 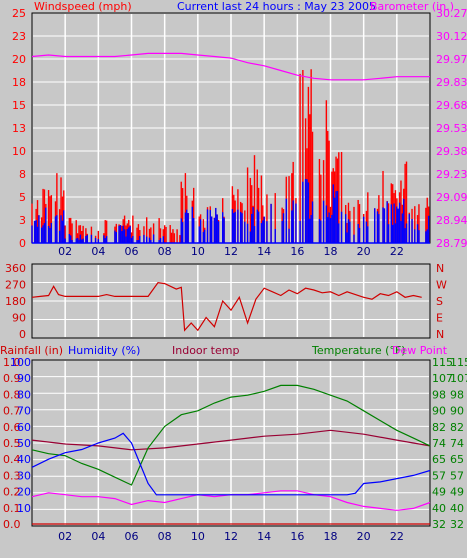 What do you see at coordinates (19, 105) in the screenshot?
I see `wind-tick-label: 15` at bounding box center [19, 105].